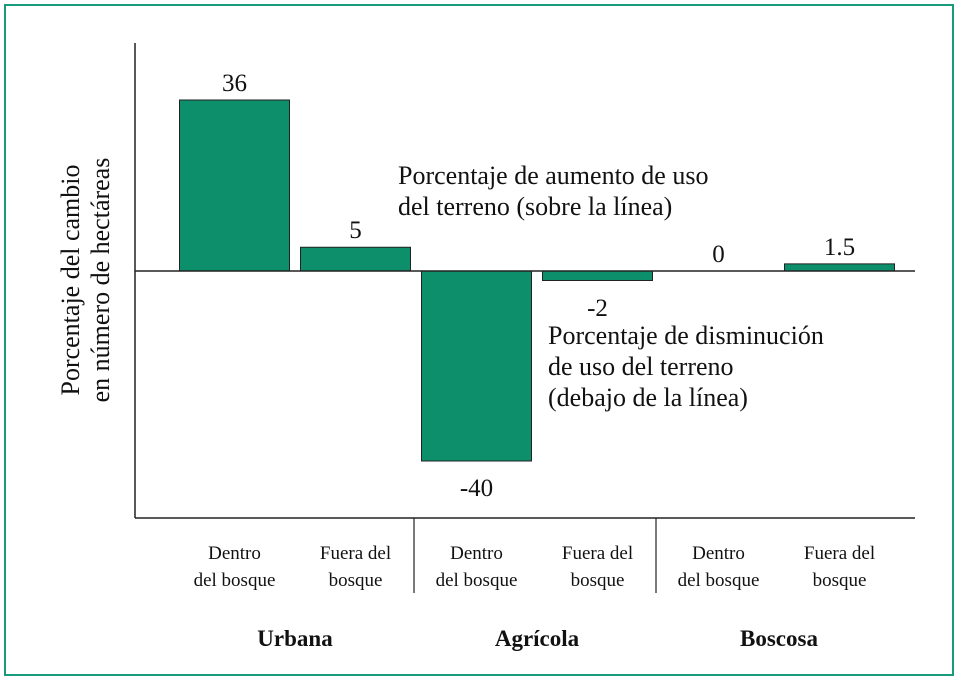 The height and width of the screenshot is (683, 962). What do you see at coordinates (597, 308) in the screenshot?
I see `data-label: -2` at bounding box center [597, 308].